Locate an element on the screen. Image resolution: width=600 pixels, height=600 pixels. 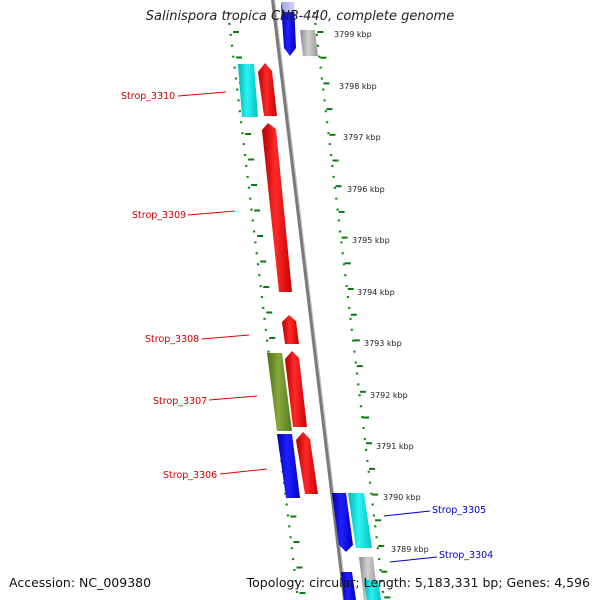
kbp-label-3795: 3795 kbp is located at coordinates (371, 240).